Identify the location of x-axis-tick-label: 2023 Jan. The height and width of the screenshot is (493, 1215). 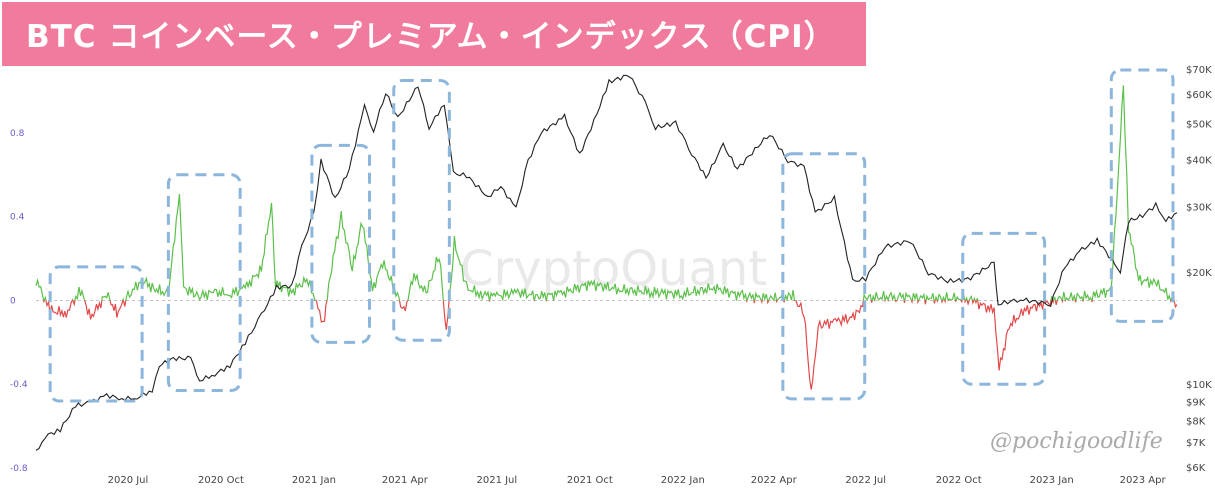
(1052, 480).